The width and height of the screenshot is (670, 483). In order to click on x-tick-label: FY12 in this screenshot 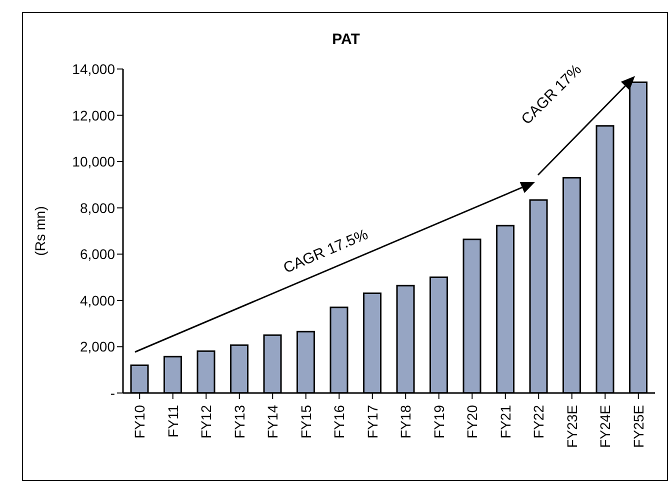, I will do `click(206, 421)`.